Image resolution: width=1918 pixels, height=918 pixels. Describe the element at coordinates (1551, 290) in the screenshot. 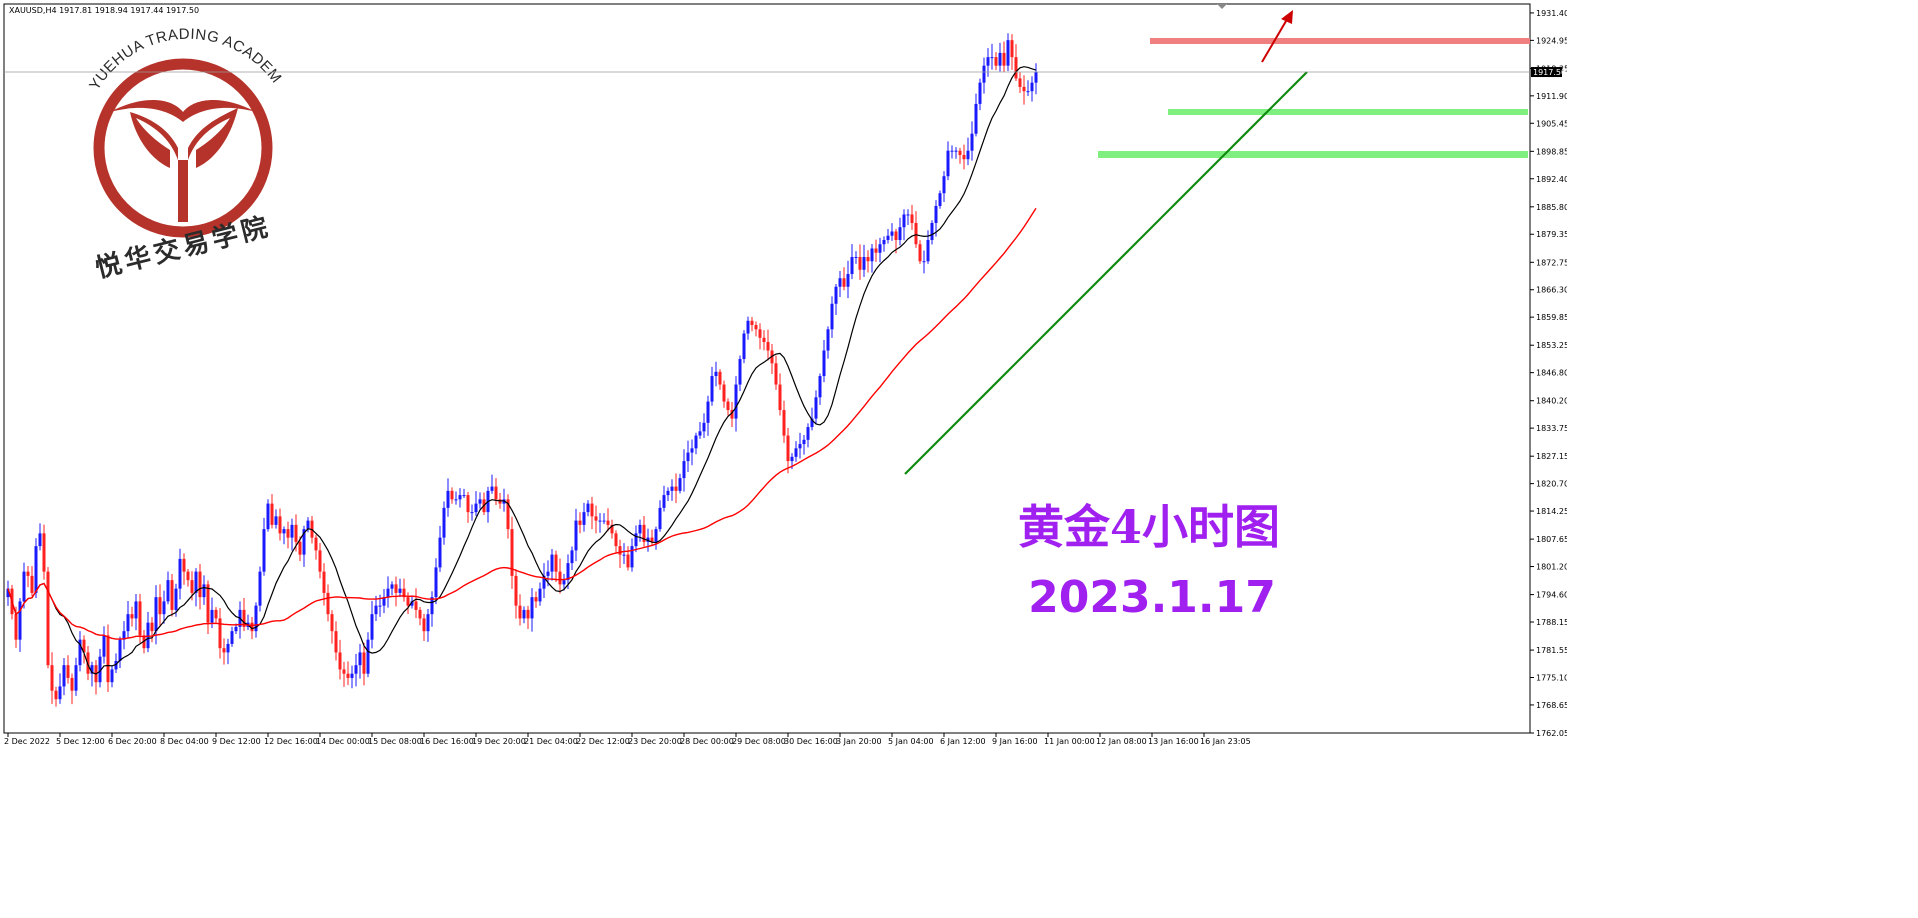

I see `price-tick-label: 1866.30` at that location.